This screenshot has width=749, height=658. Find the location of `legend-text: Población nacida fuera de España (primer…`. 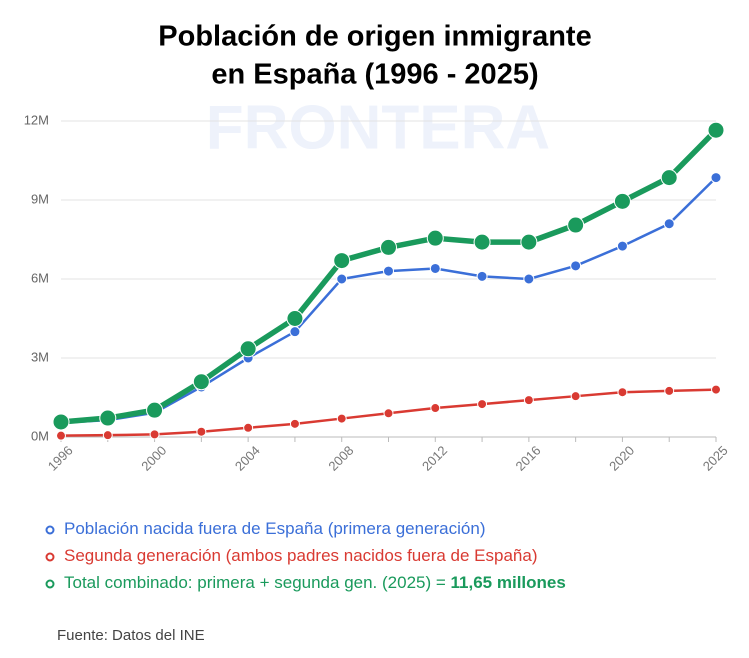

legend-text: Población nacida fuera de España (primer… is located at coordinates (274, 528).